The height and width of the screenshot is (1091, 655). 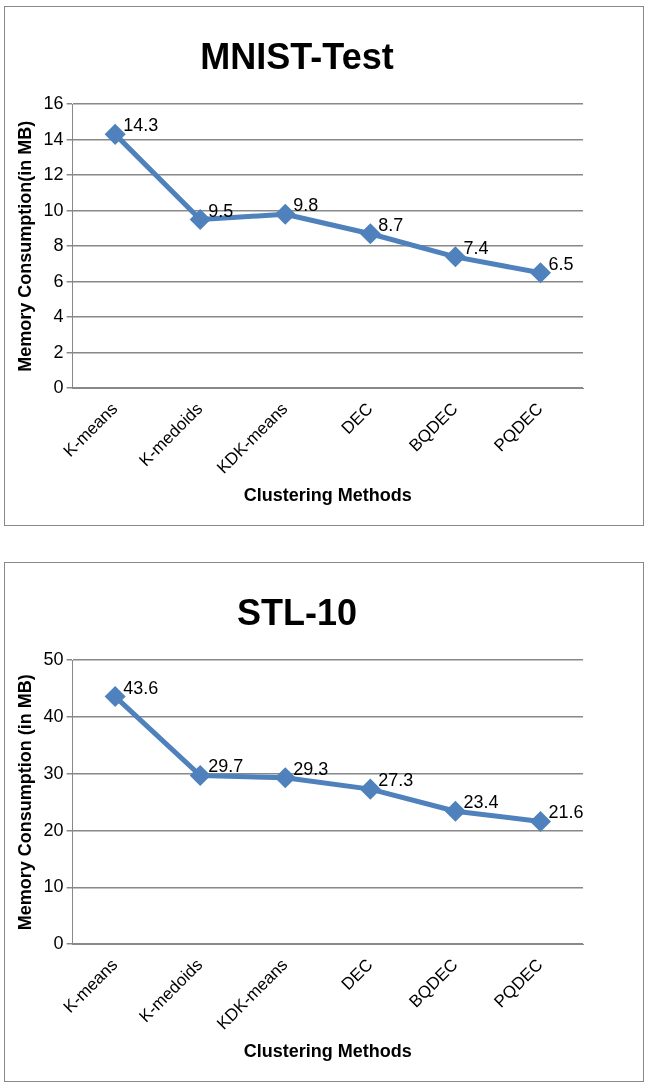 What do you see at coordinates (306, 205) in the screenshot?
I see `data-label: 9.8` at bounding box center [306, 205].